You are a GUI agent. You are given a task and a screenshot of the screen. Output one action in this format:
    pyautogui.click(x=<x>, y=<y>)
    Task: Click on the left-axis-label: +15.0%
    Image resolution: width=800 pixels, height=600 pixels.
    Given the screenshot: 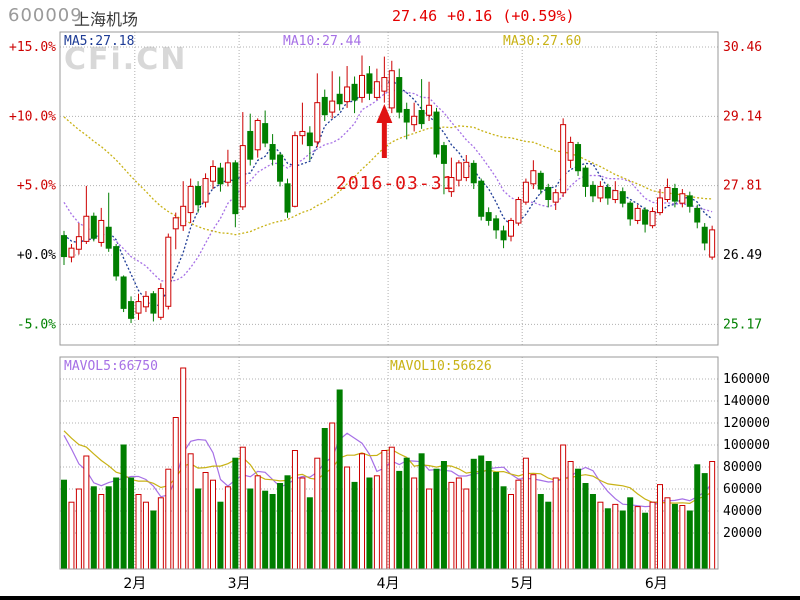 What is the action you would take?
    pyautogui.click(x=32, y=47)
    